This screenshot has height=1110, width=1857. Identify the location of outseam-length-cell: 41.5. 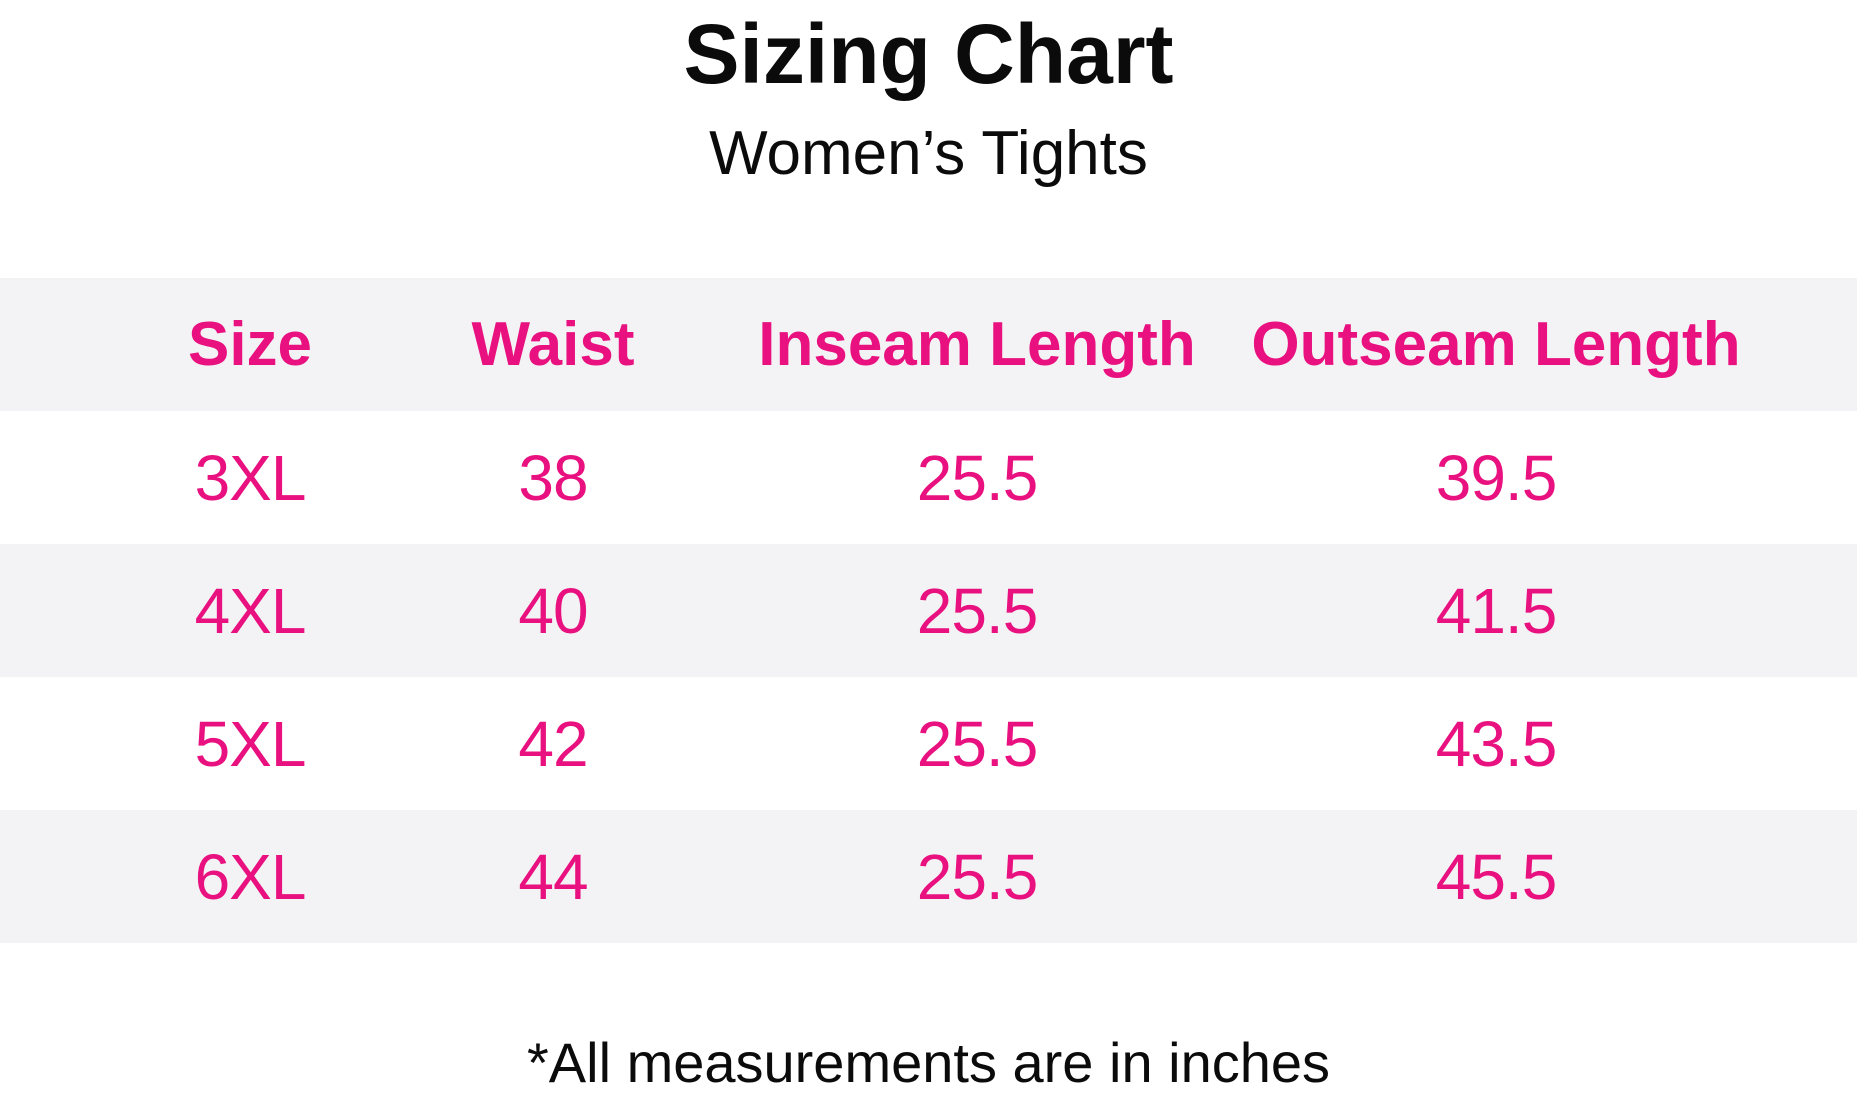
(1496, 610).